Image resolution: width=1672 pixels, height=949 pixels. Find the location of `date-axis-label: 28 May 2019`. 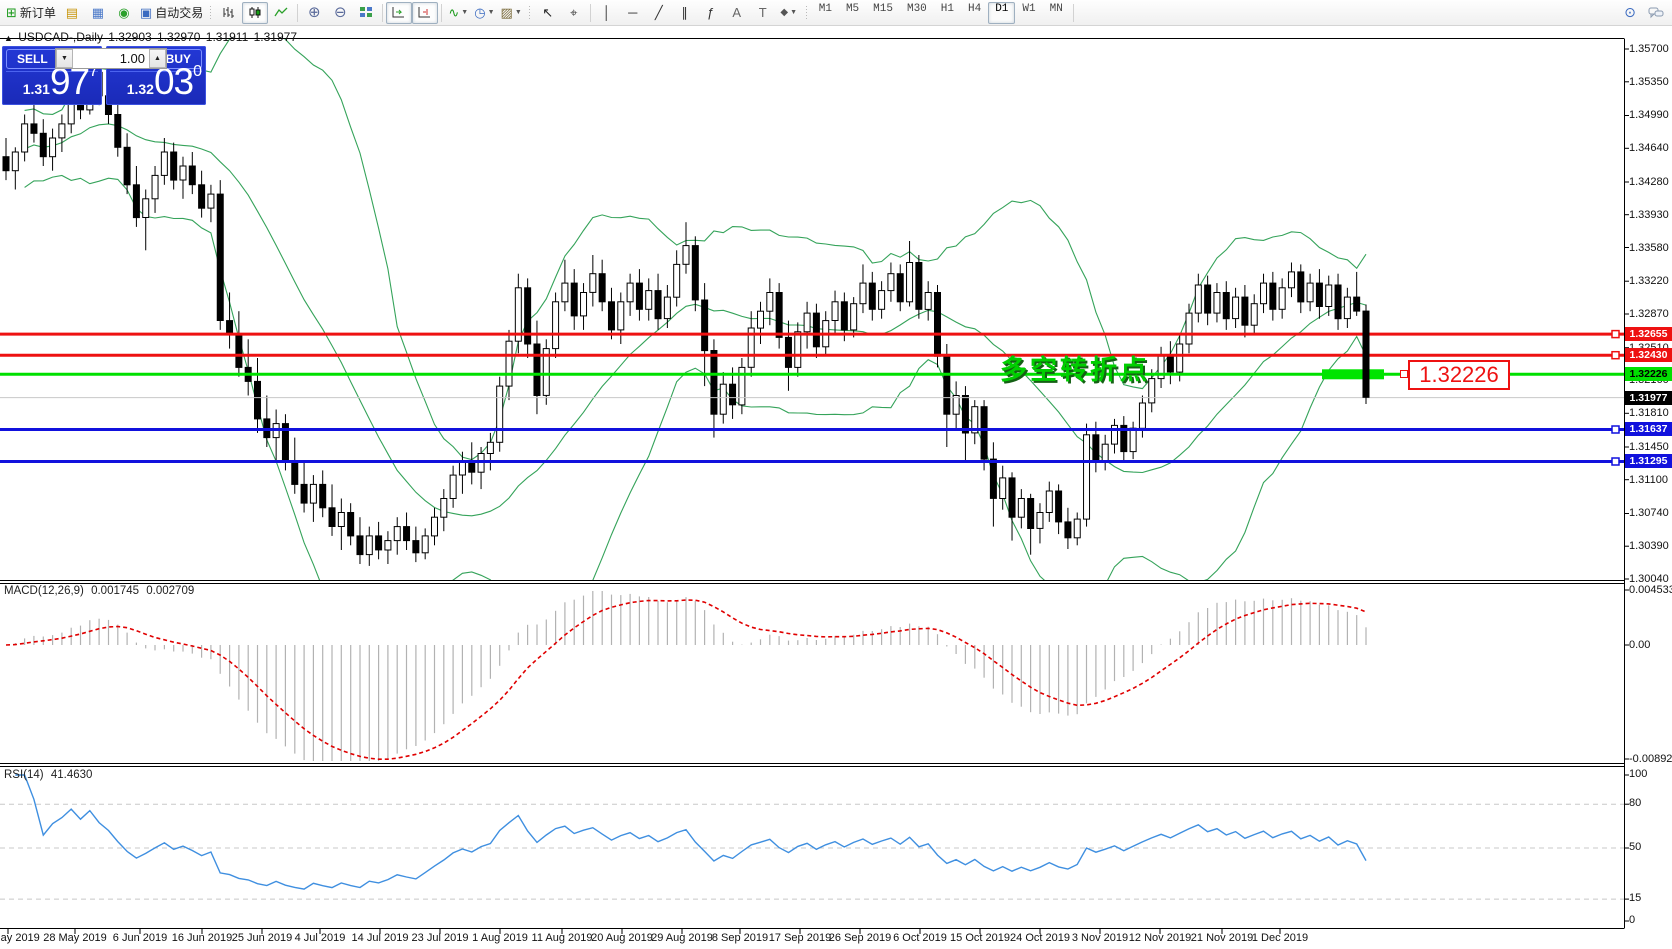

date-axis-label: 28 May 2019 is located at coordinates (75, 938).